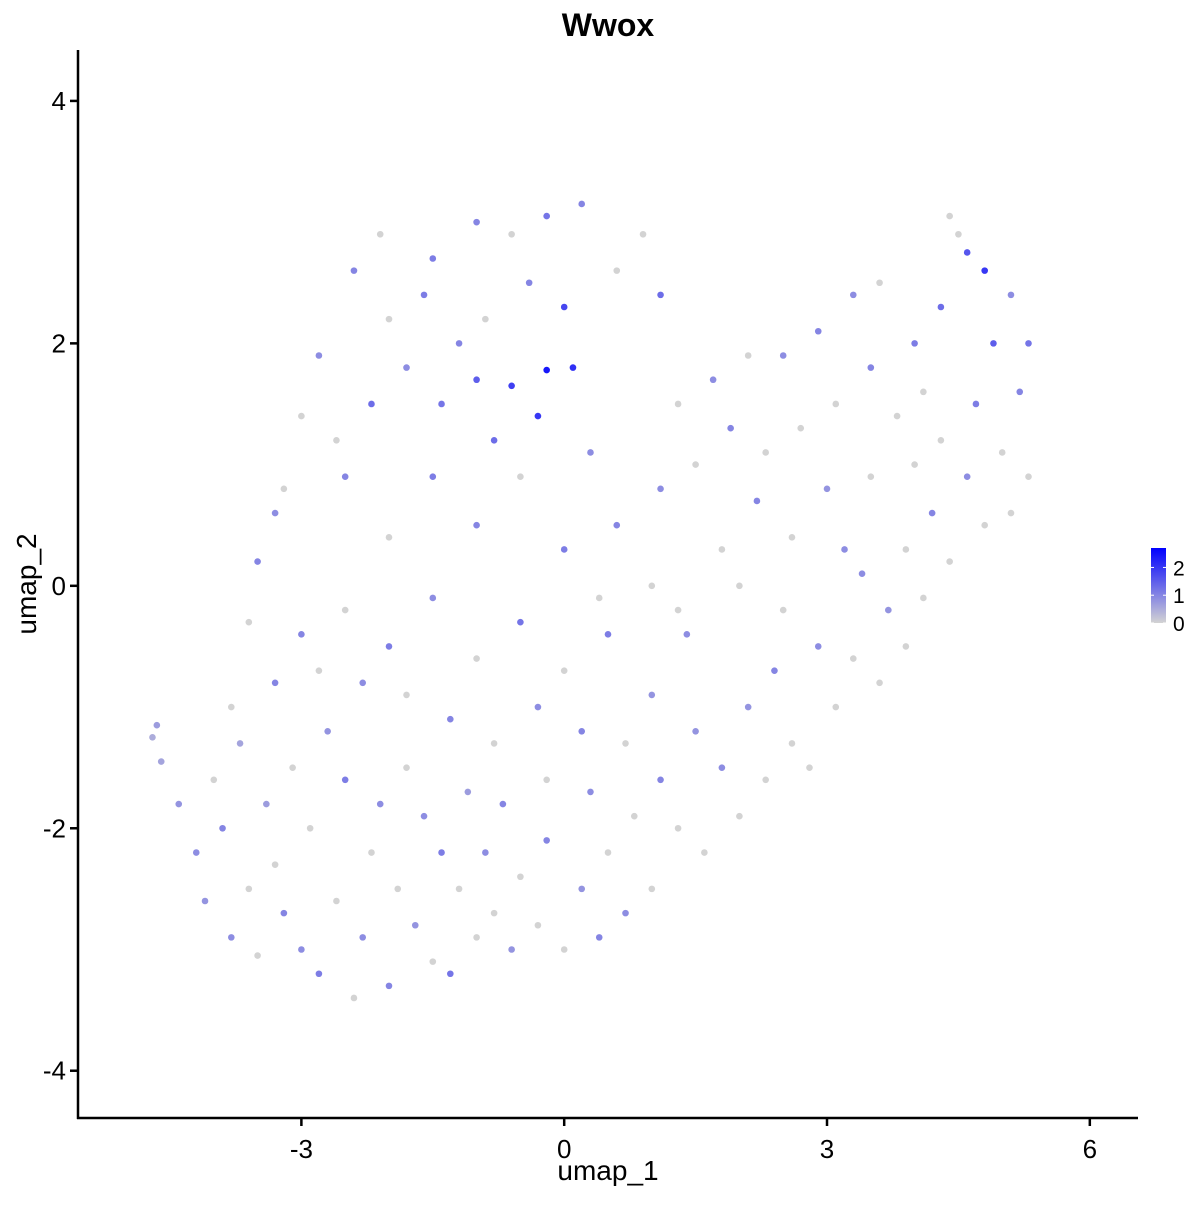  What do you see at coordinates (608, 25) in the screenshot?
I see `chart-title: Wwox` at bounding box center [608, 25].